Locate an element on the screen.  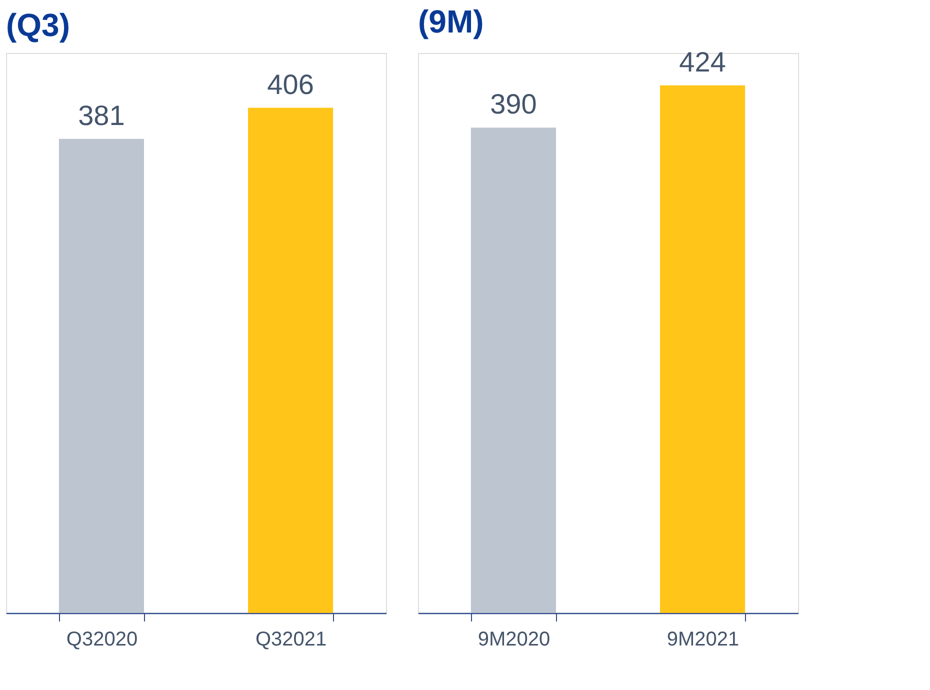
chart-title: (9M) is located at coordinates (451, 21).